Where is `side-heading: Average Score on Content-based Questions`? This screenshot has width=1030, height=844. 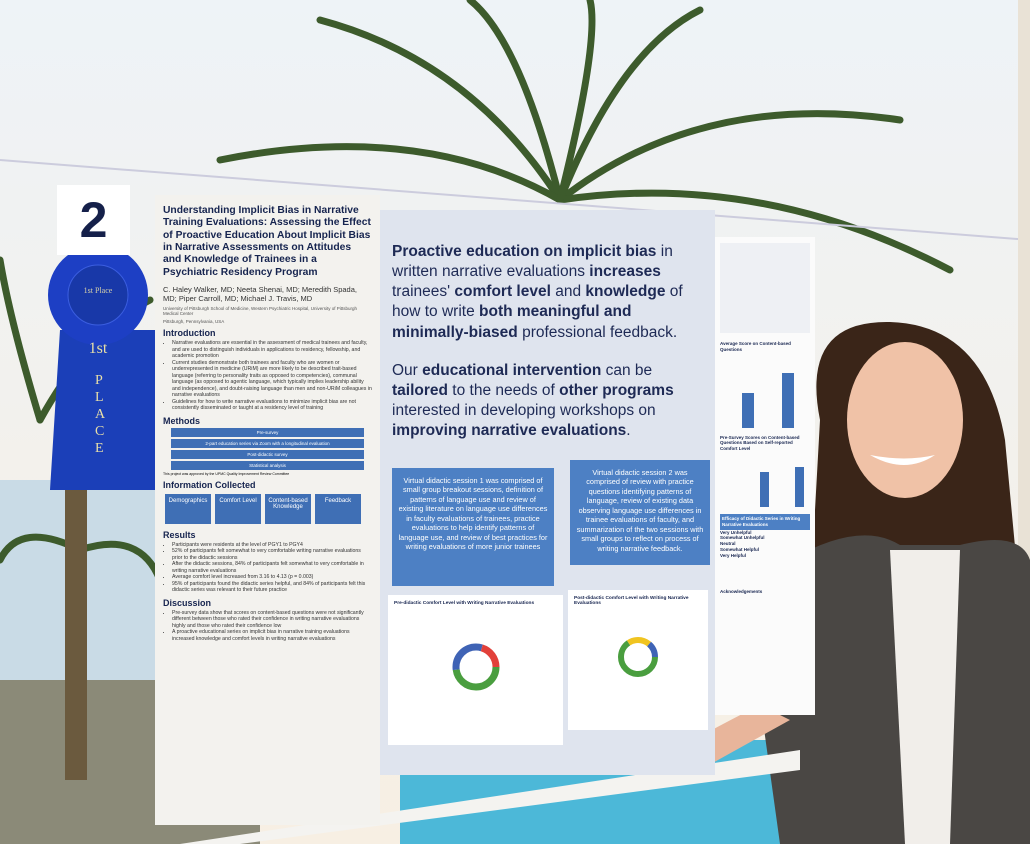
side-heading: Average Score on Content-based Questions is located at coordinates (755, 346).